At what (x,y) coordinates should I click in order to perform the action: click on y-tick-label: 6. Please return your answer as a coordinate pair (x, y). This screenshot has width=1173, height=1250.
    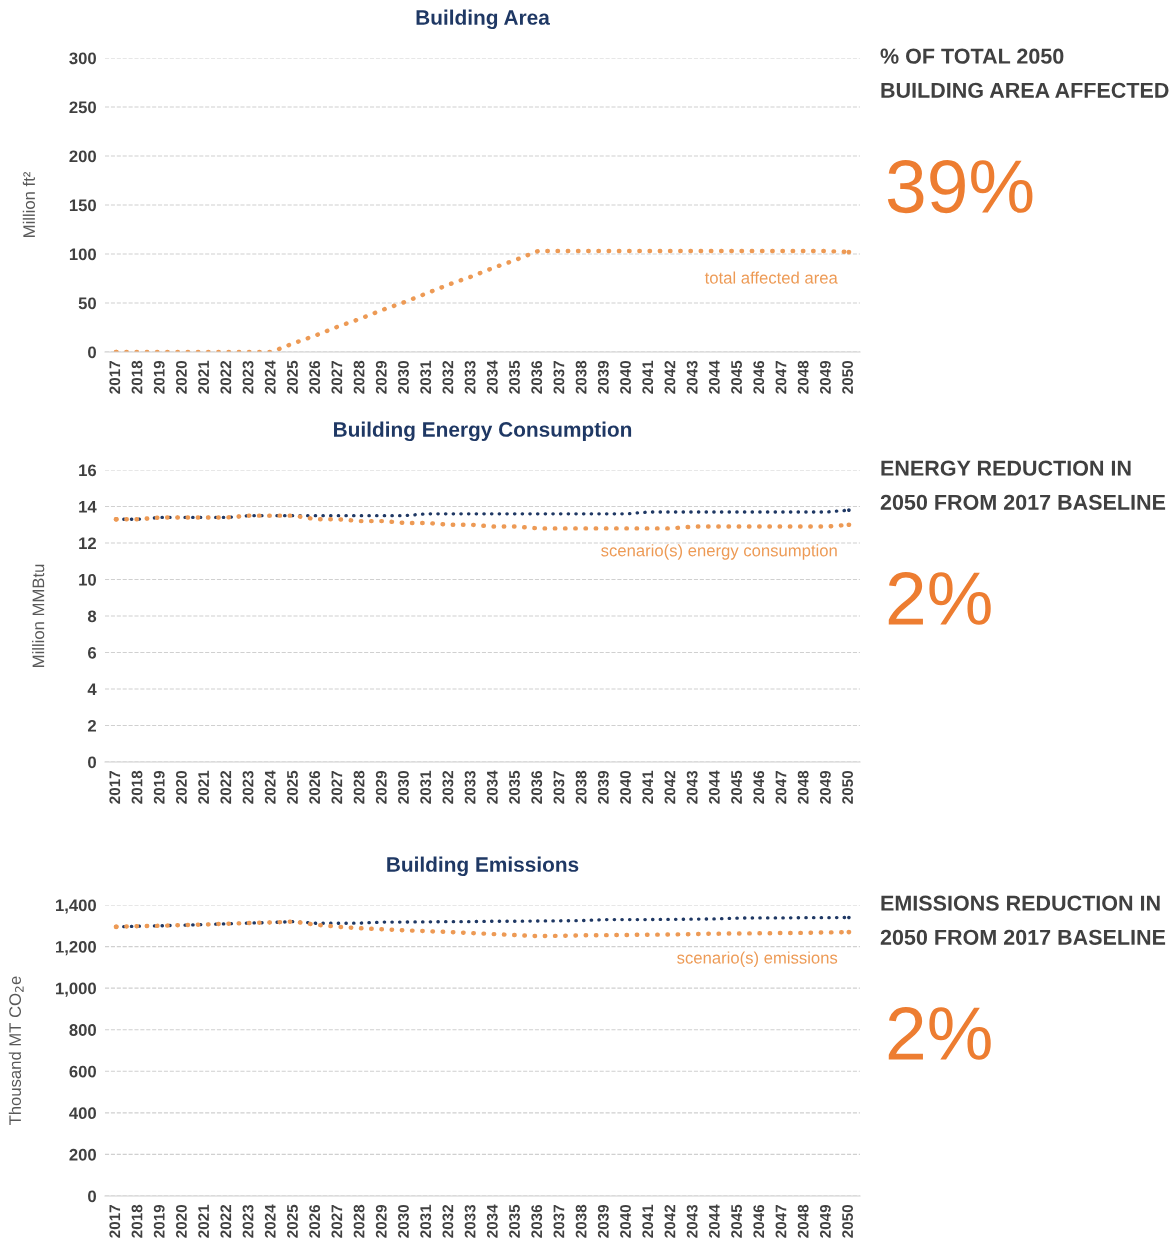
    Looking at the image, I should click on (92, 652).